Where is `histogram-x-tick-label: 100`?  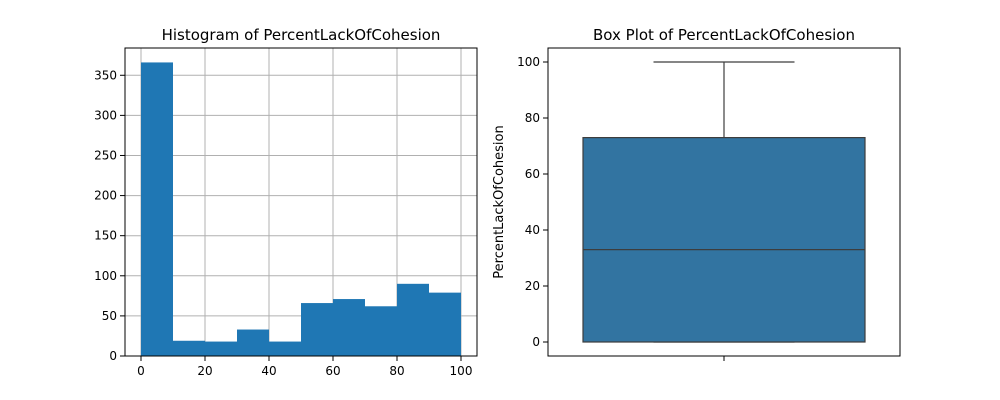
histogram-x-tick-label: 100 is located at coordinates (461, 371).